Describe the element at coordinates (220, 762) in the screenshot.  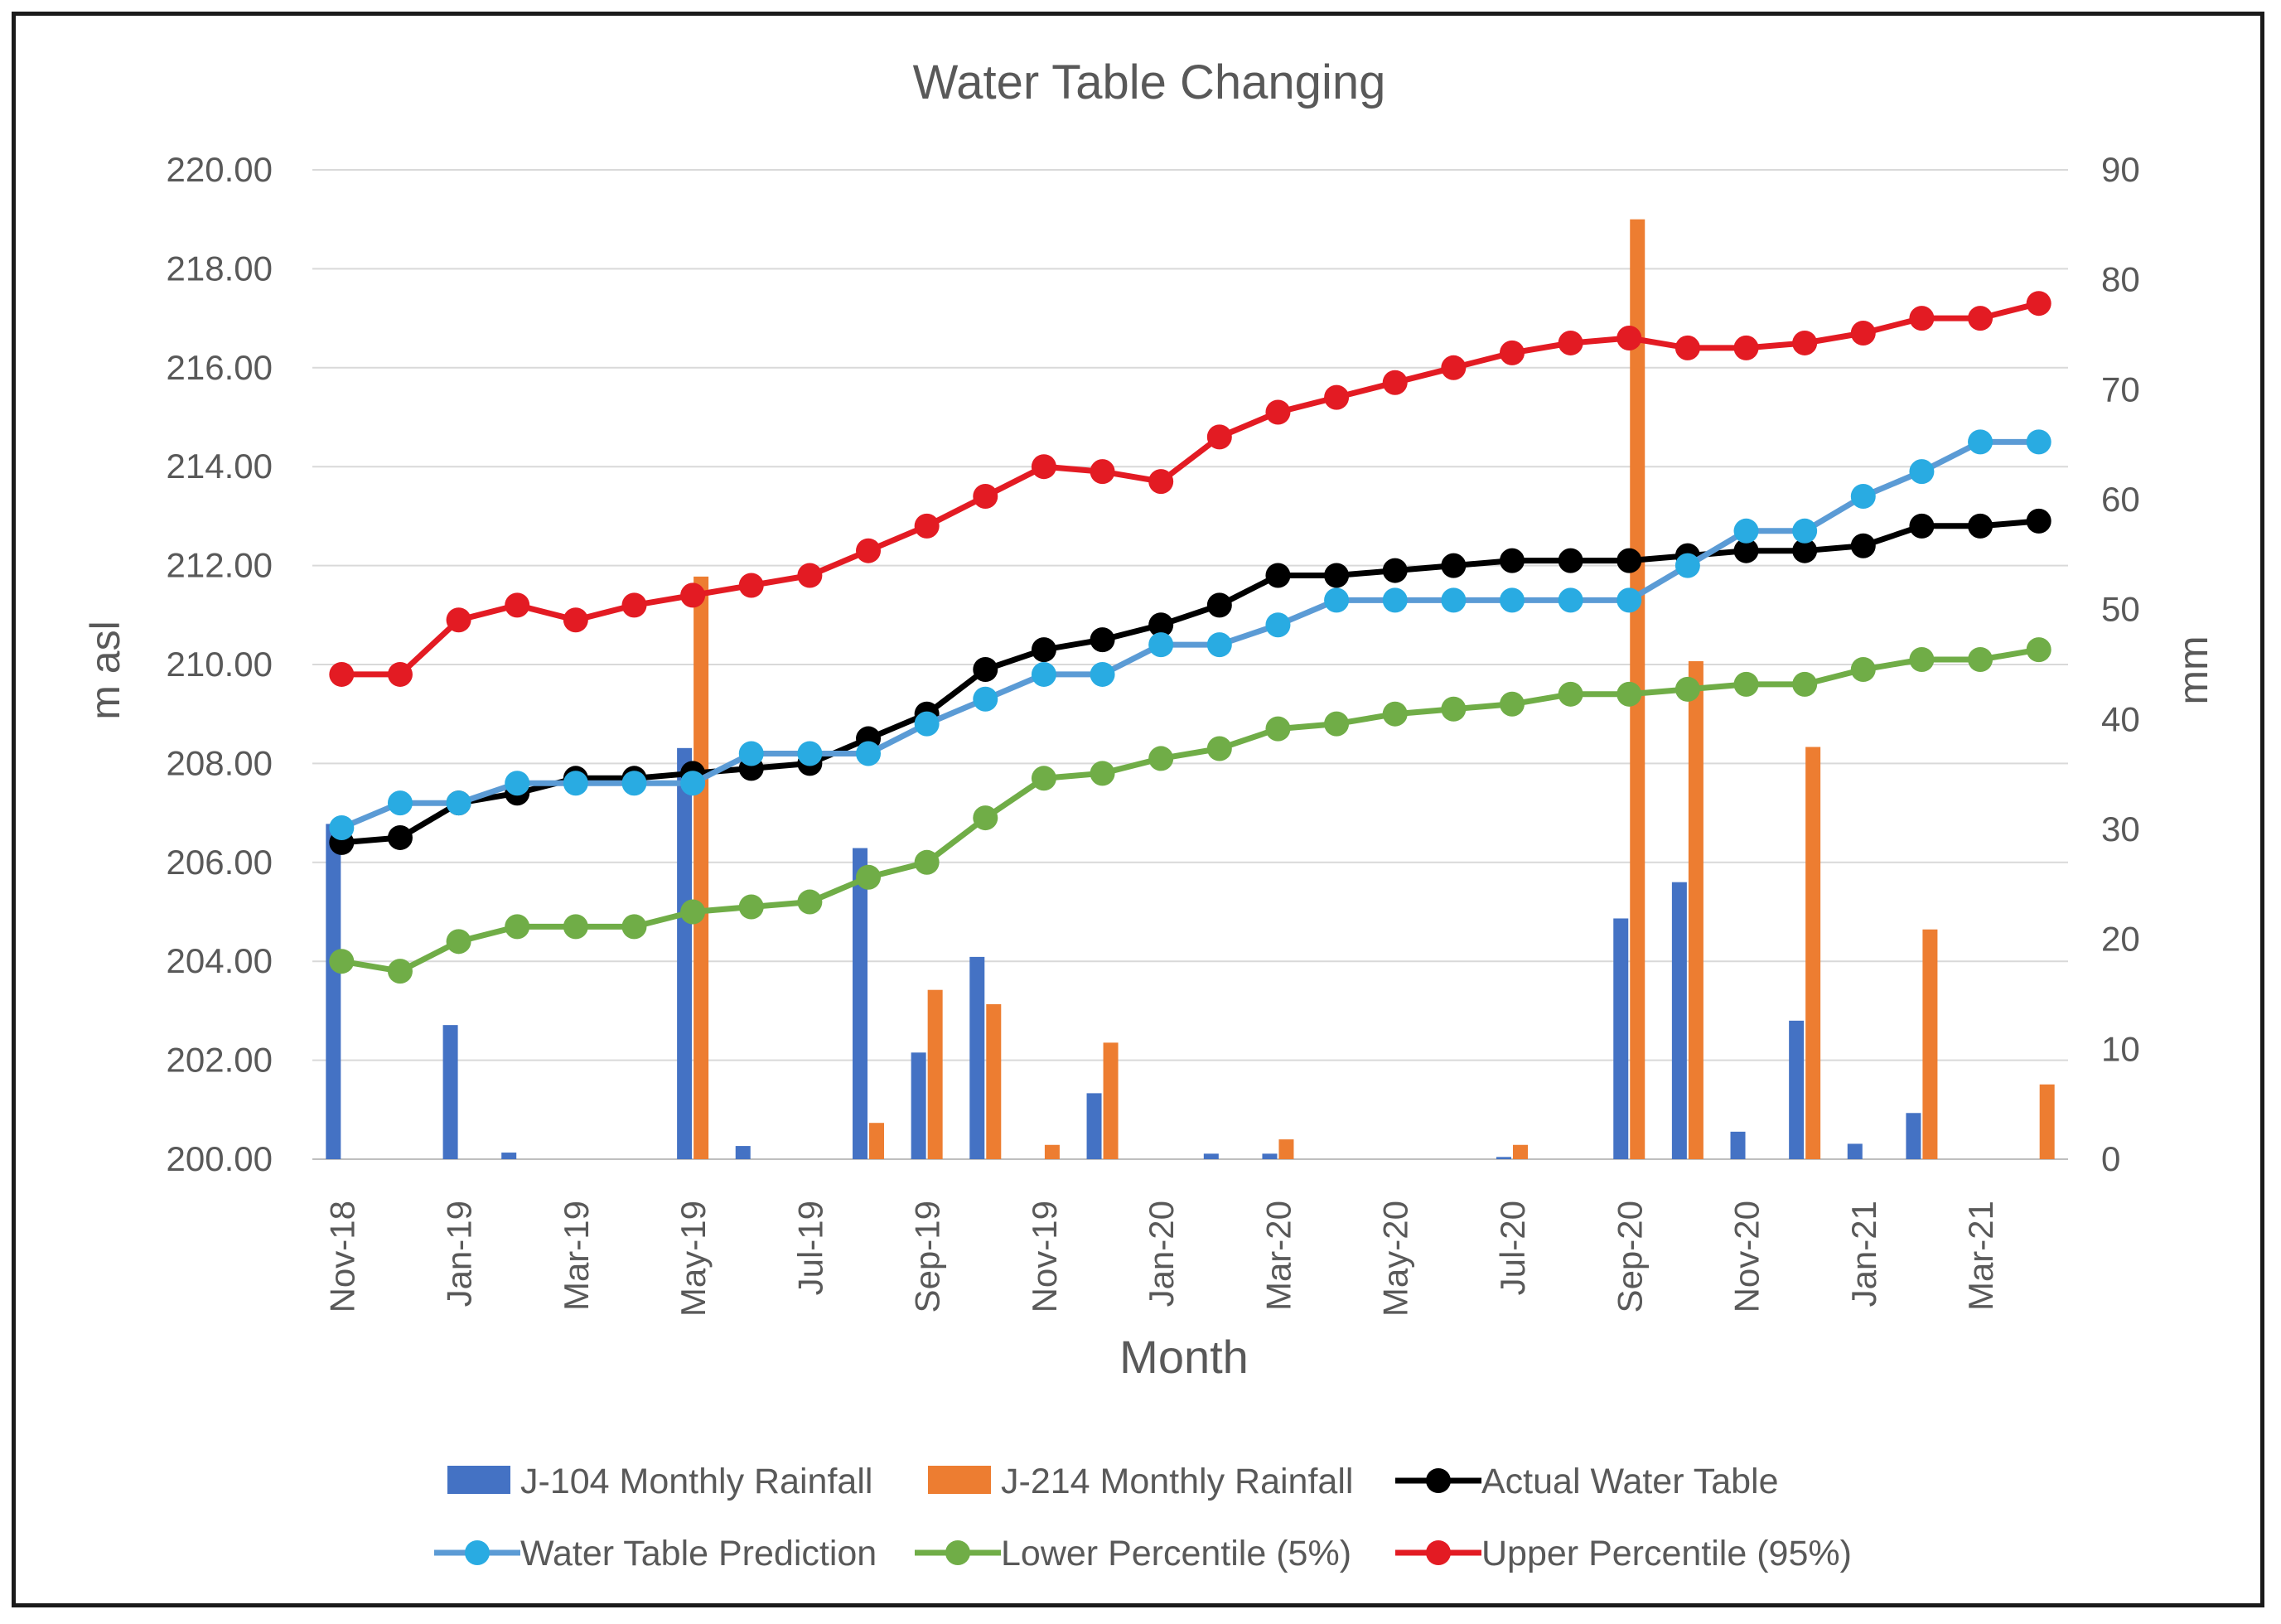
I see `y-left-tick-label: 208.00` at that location.